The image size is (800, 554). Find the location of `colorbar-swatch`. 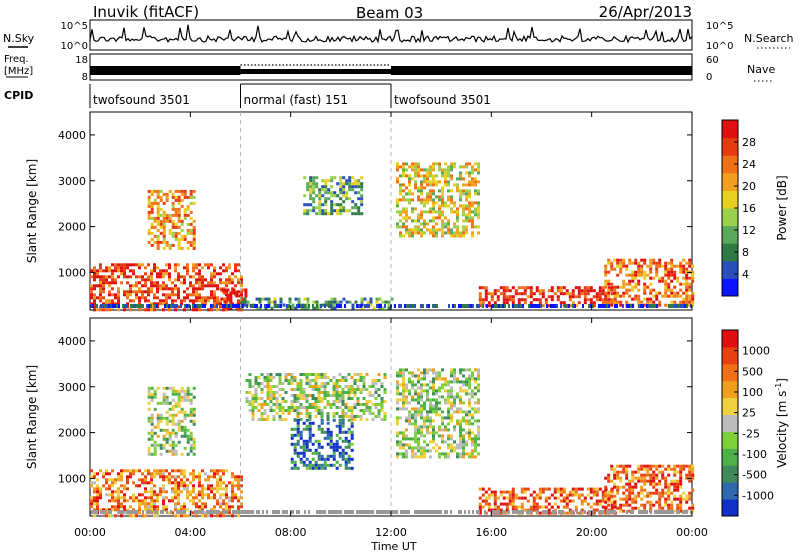

colorbar-swatch is located at coordinates (730, 181).